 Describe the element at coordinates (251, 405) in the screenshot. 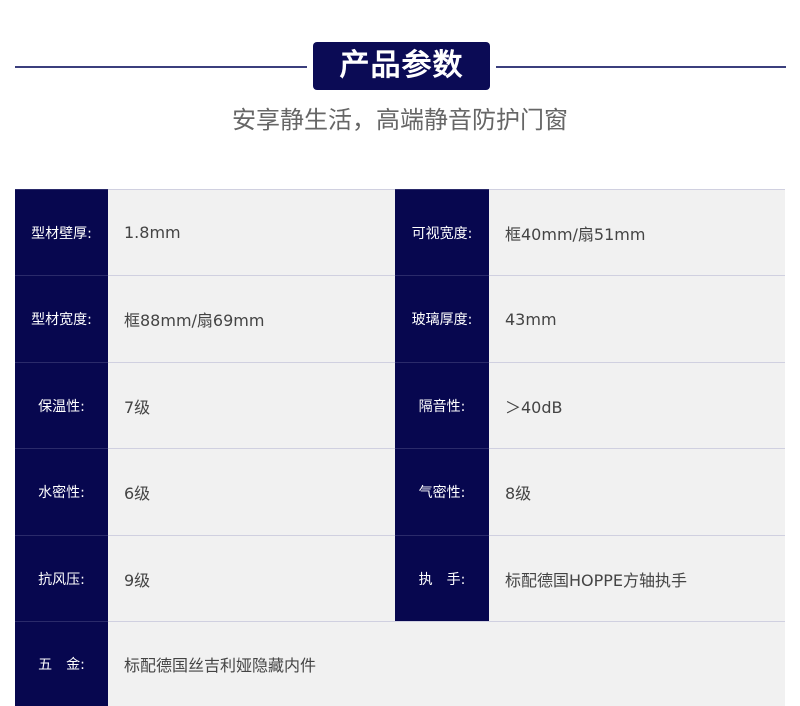

I see `spec-value: 7级` at that location.